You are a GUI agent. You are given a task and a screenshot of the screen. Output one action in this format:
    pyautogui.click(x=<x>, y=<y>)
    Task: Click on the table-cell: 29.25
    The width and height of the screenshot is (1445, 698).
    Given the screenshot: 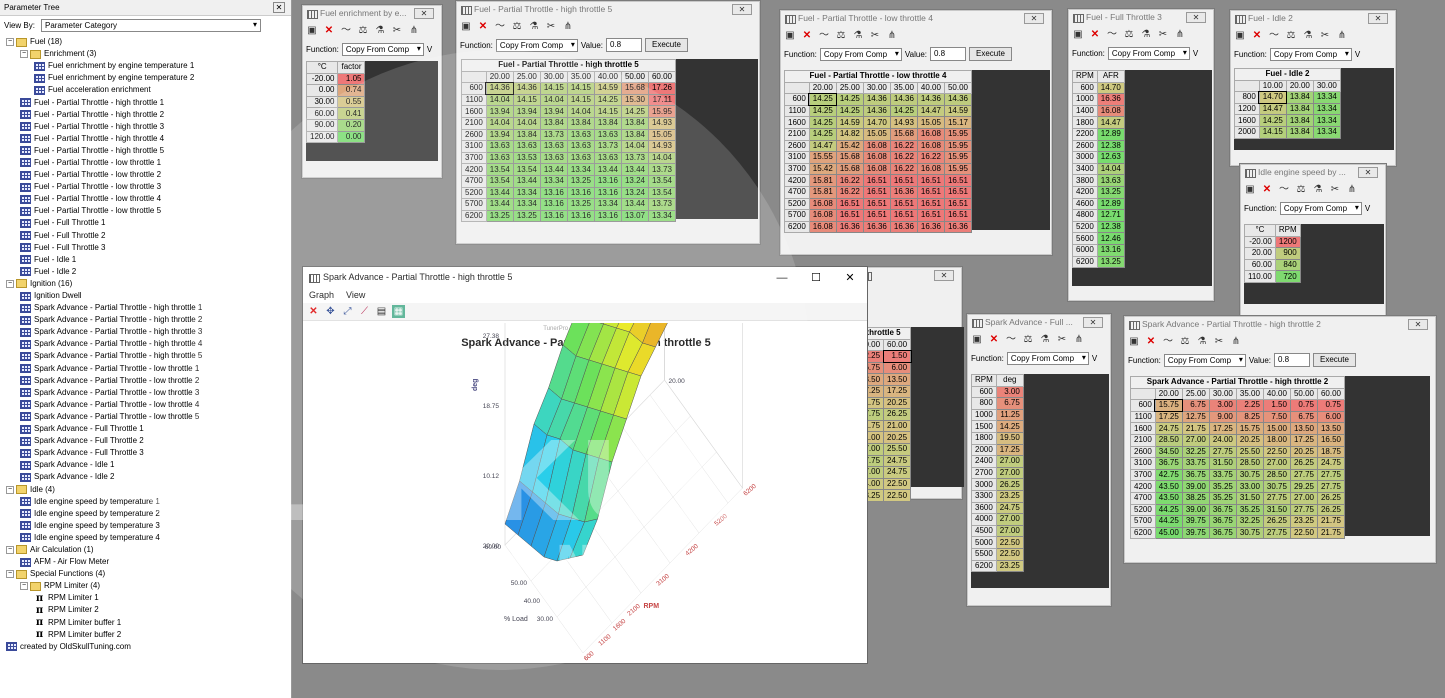 What is the action you would take?
    pyautogui.click(x=1303, y=486)
    